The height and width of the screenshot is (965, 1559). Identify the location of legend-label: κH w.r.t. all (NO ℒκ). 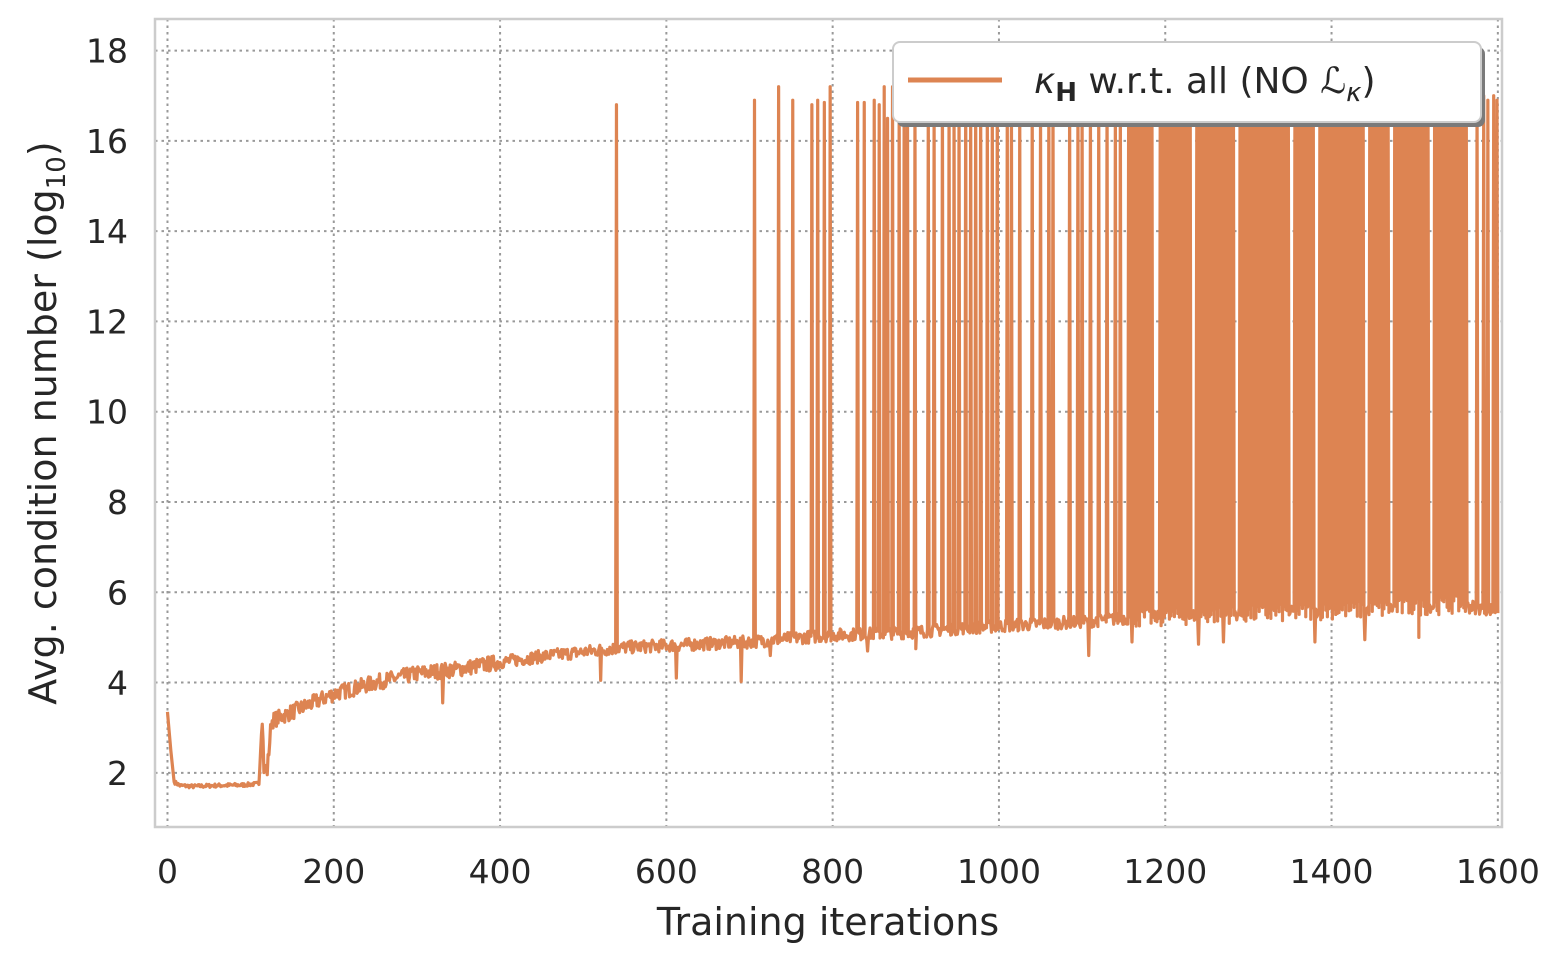
(1205, 84).